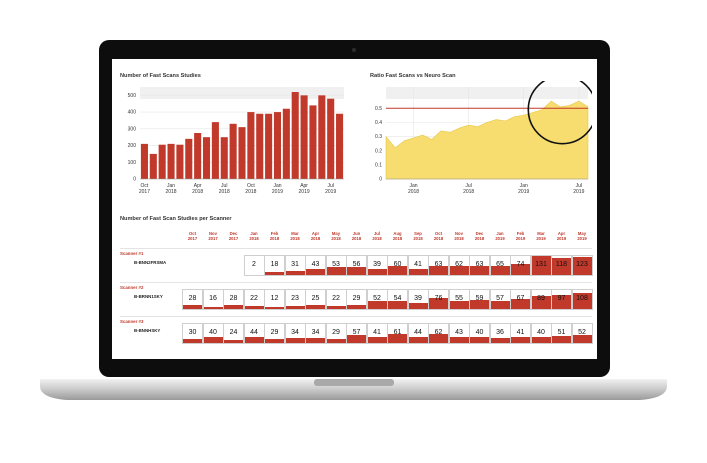 The image size is (707, 463). Describe the element at coordinates (438, 298) in the screenshot. I see `cell-value: 76` at that location.